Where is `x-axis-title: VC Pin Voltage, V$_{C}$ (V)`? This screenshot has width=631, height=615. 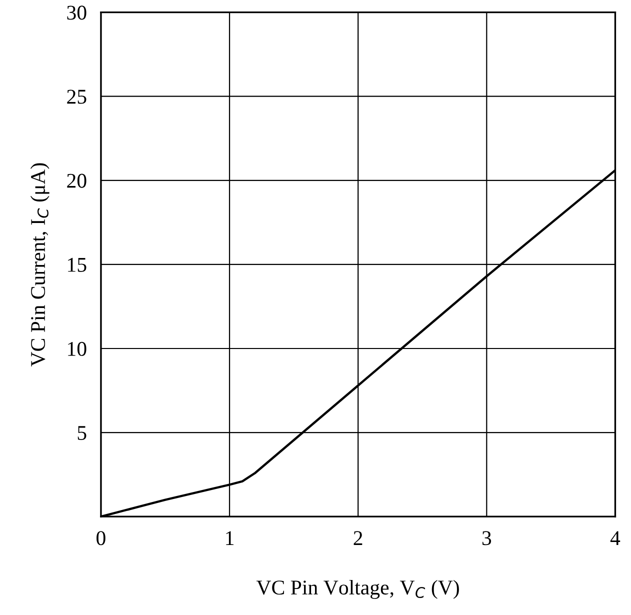
x-axis-title: VC Pin Voltage, V$_{C}$ (V) is located at coordinates (357, 589).